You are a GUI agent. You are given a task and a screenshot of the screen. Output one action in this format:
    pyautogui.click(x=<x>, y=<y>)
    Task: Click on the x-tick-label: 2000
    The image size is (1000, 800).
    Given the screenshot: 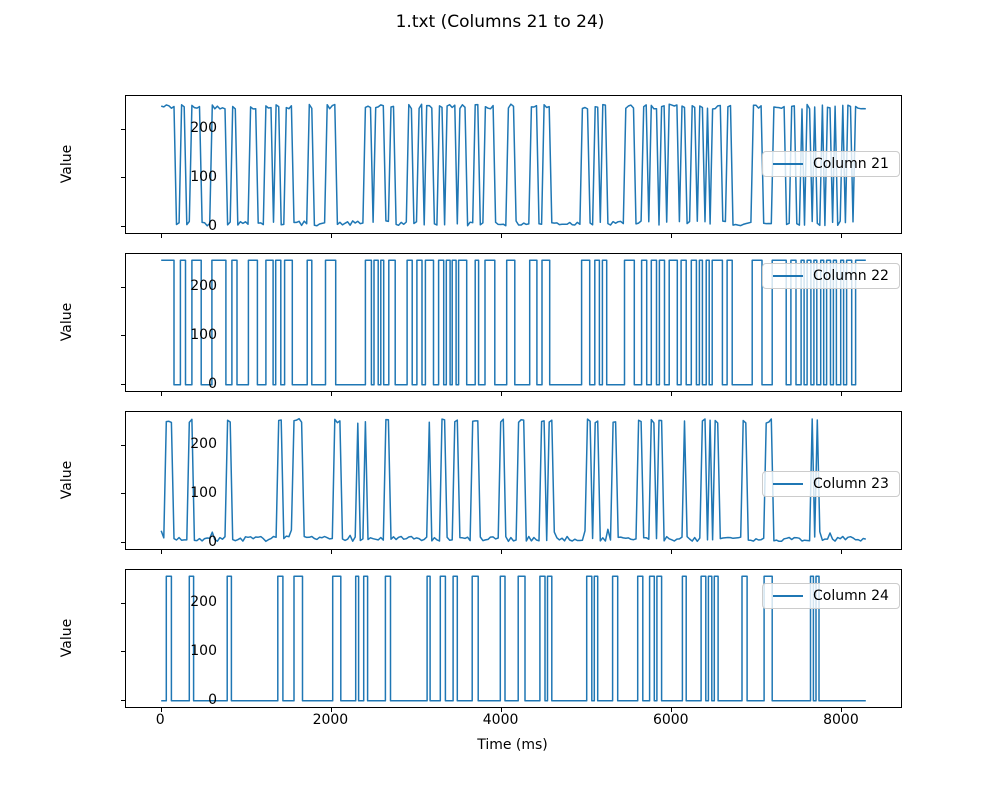 What is the action you would take?
    pyautogui.click(x=330, y=720)
    